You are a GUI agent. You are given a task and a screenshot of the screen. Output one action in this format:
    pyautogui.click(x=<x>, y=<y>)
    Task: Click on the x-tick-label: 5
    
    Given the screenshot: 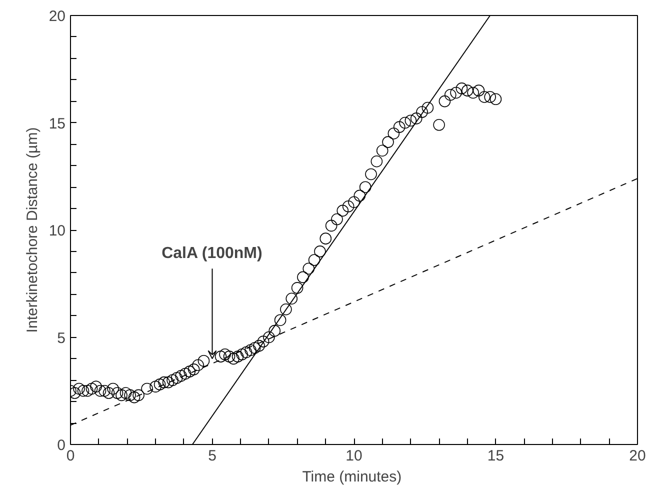 What is the action you would take?
    pyautogui.click(x=212, y=456)
    